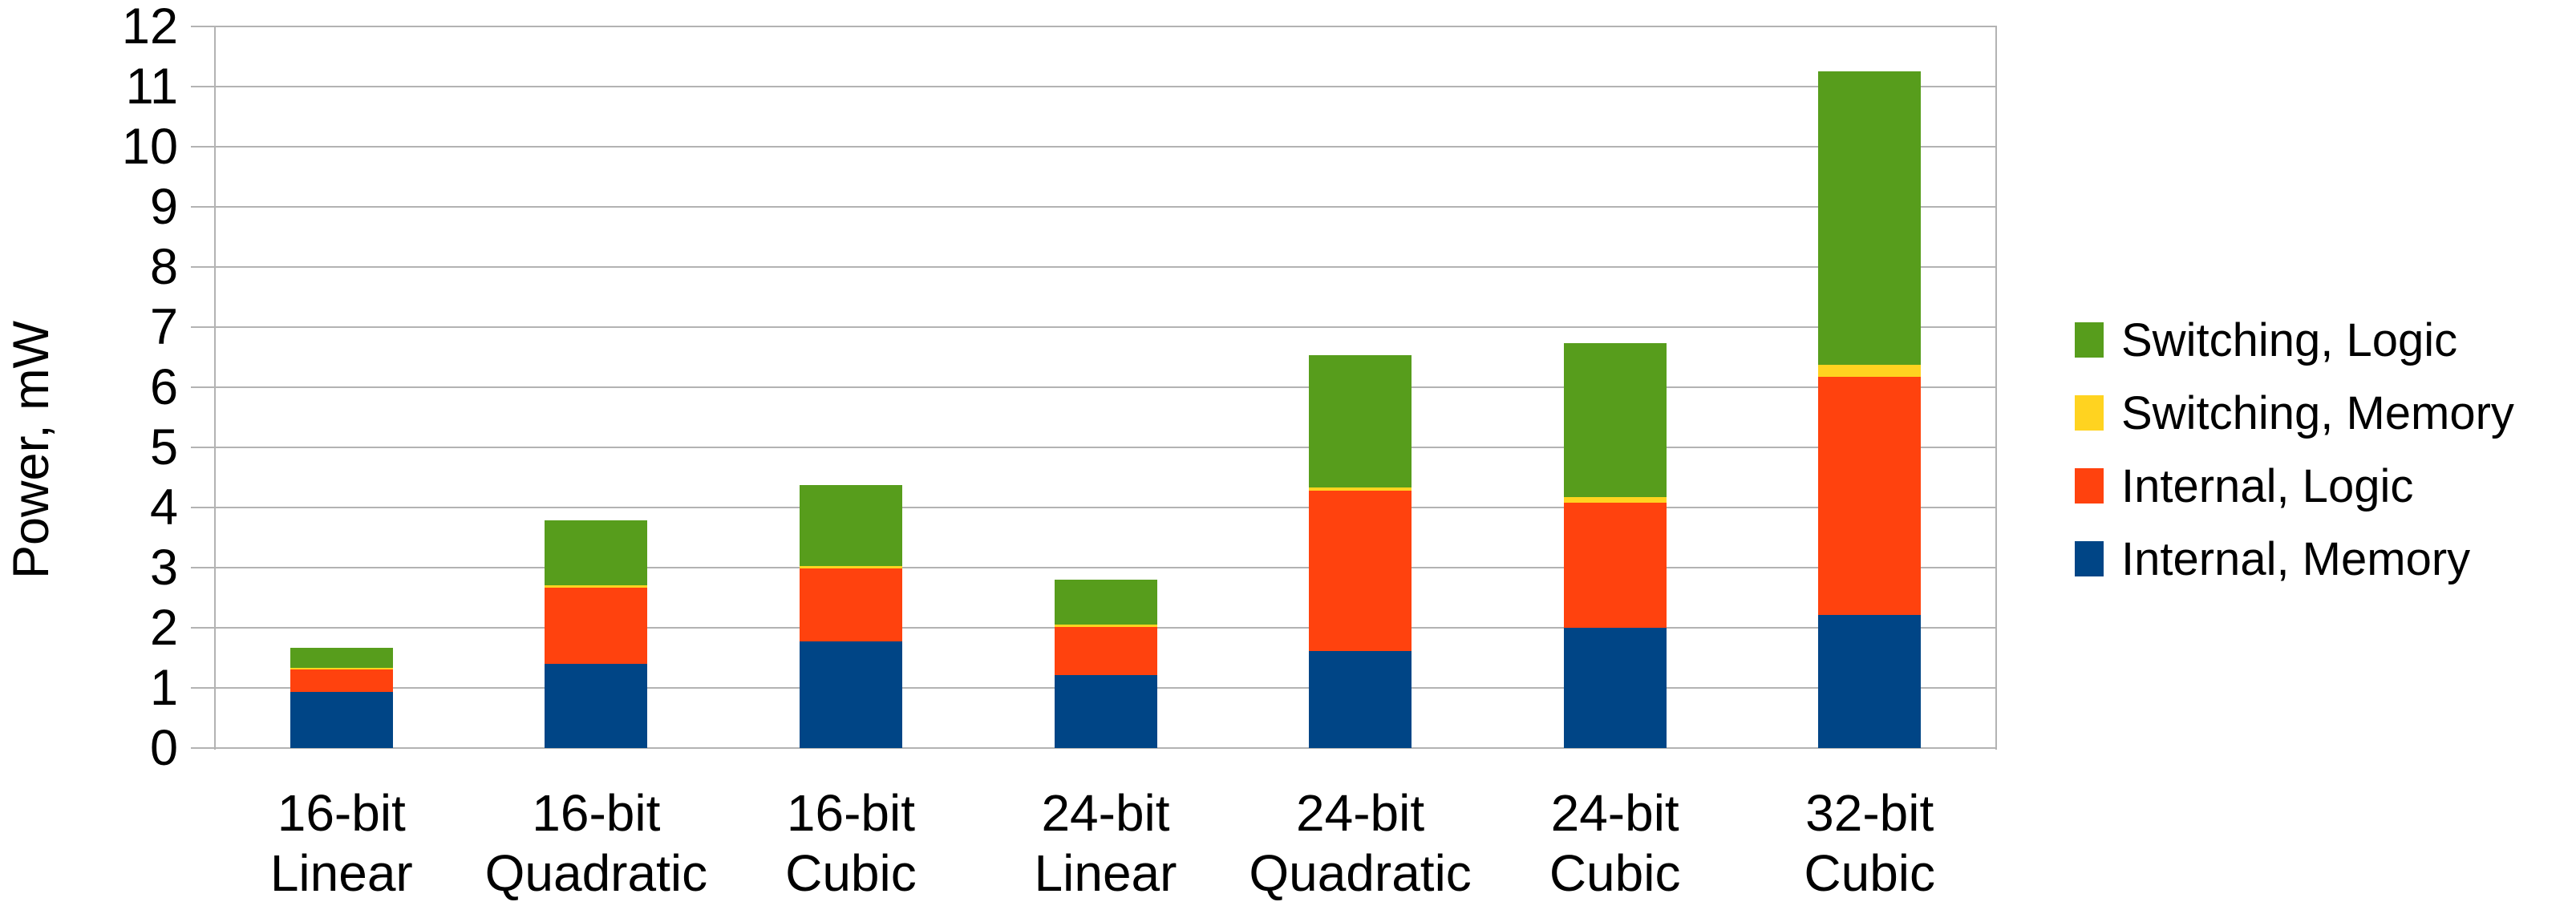  Describe the element at coordinates (163, 688) in the screenshot. I see `y-tick-label: 1` at that location.